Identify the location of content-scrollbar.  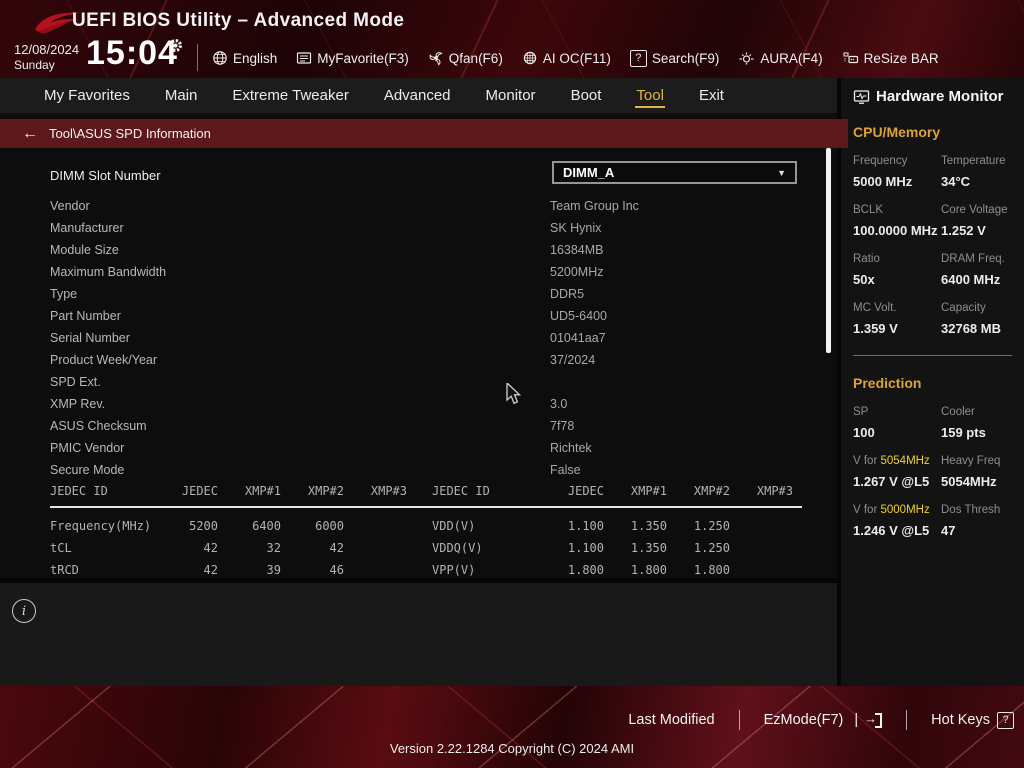
(828, 250).